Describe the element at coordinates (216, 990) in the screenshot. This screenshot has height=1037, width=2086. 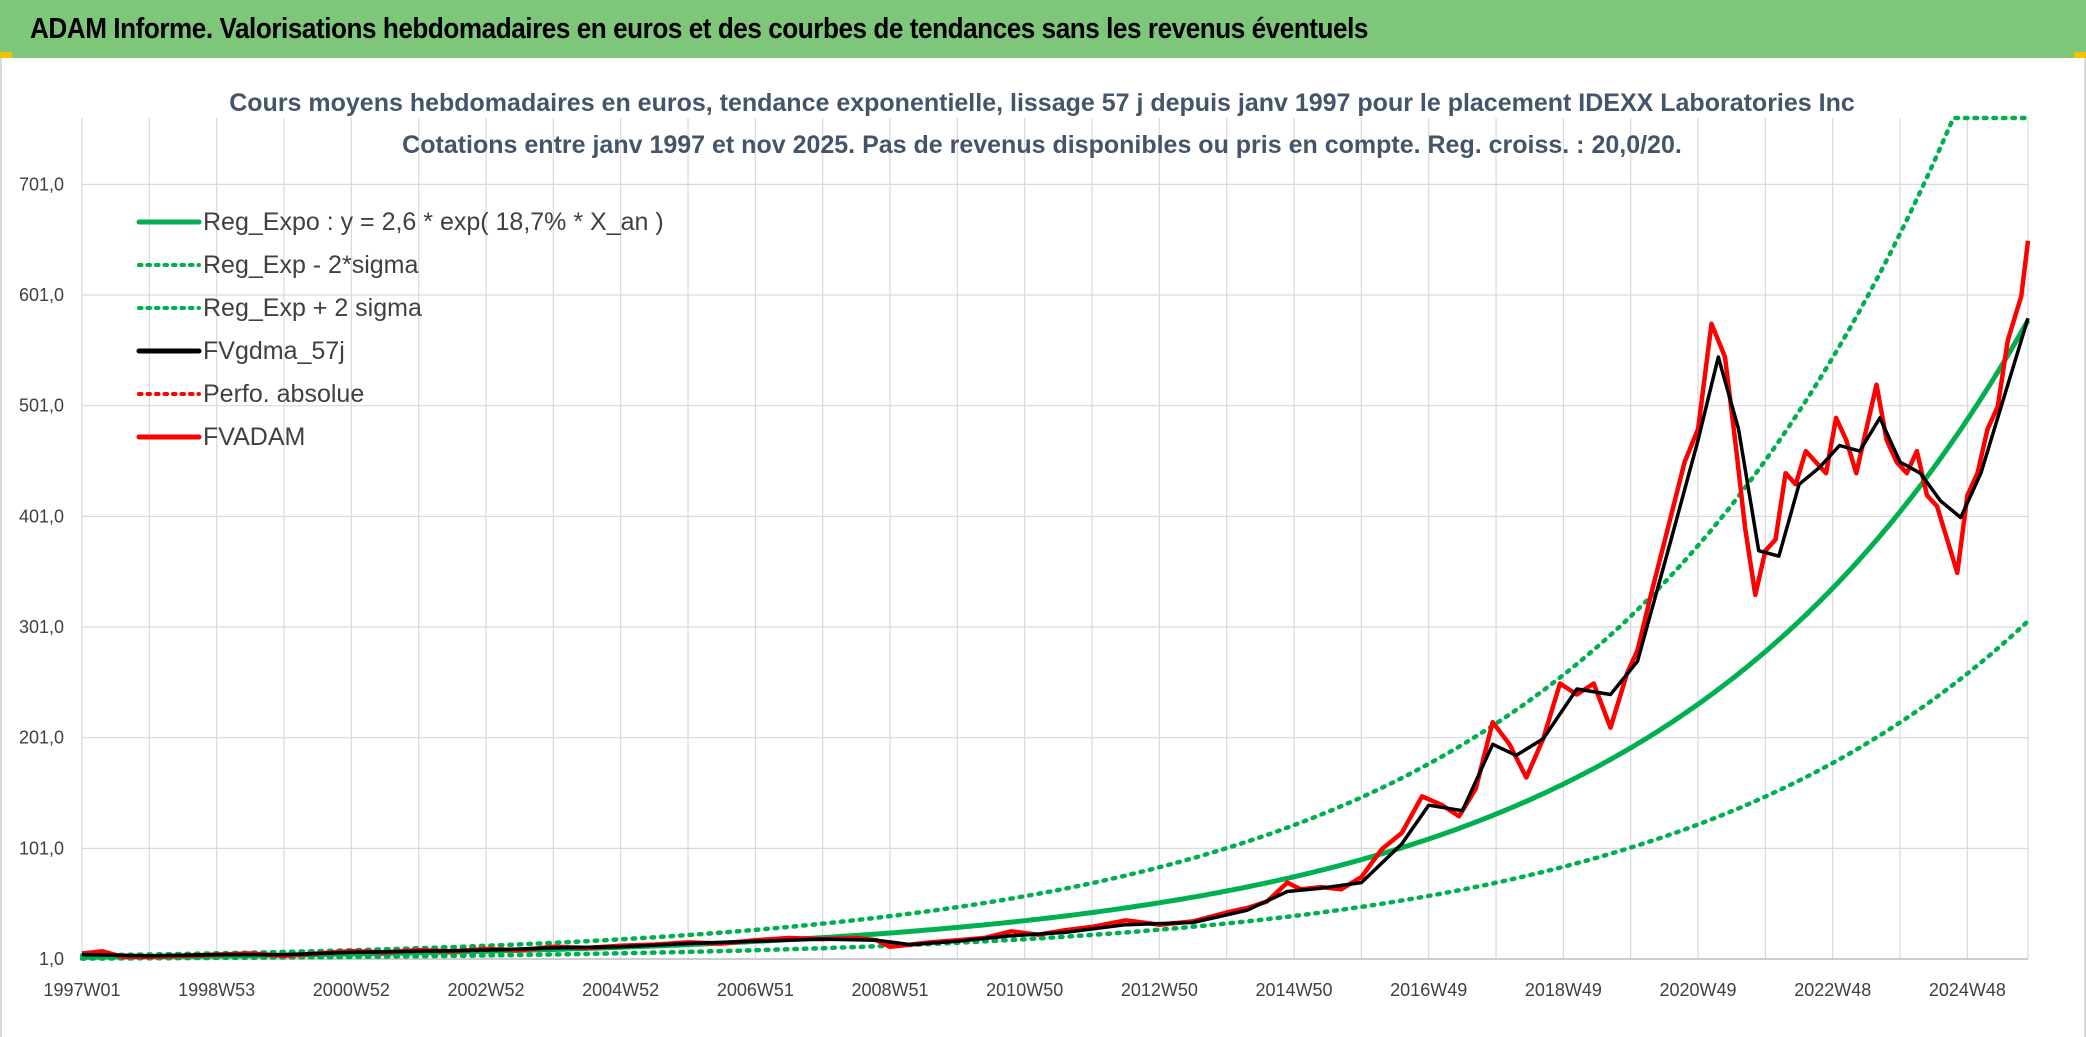
I see `x-tick-label: 1998W53` at that location.